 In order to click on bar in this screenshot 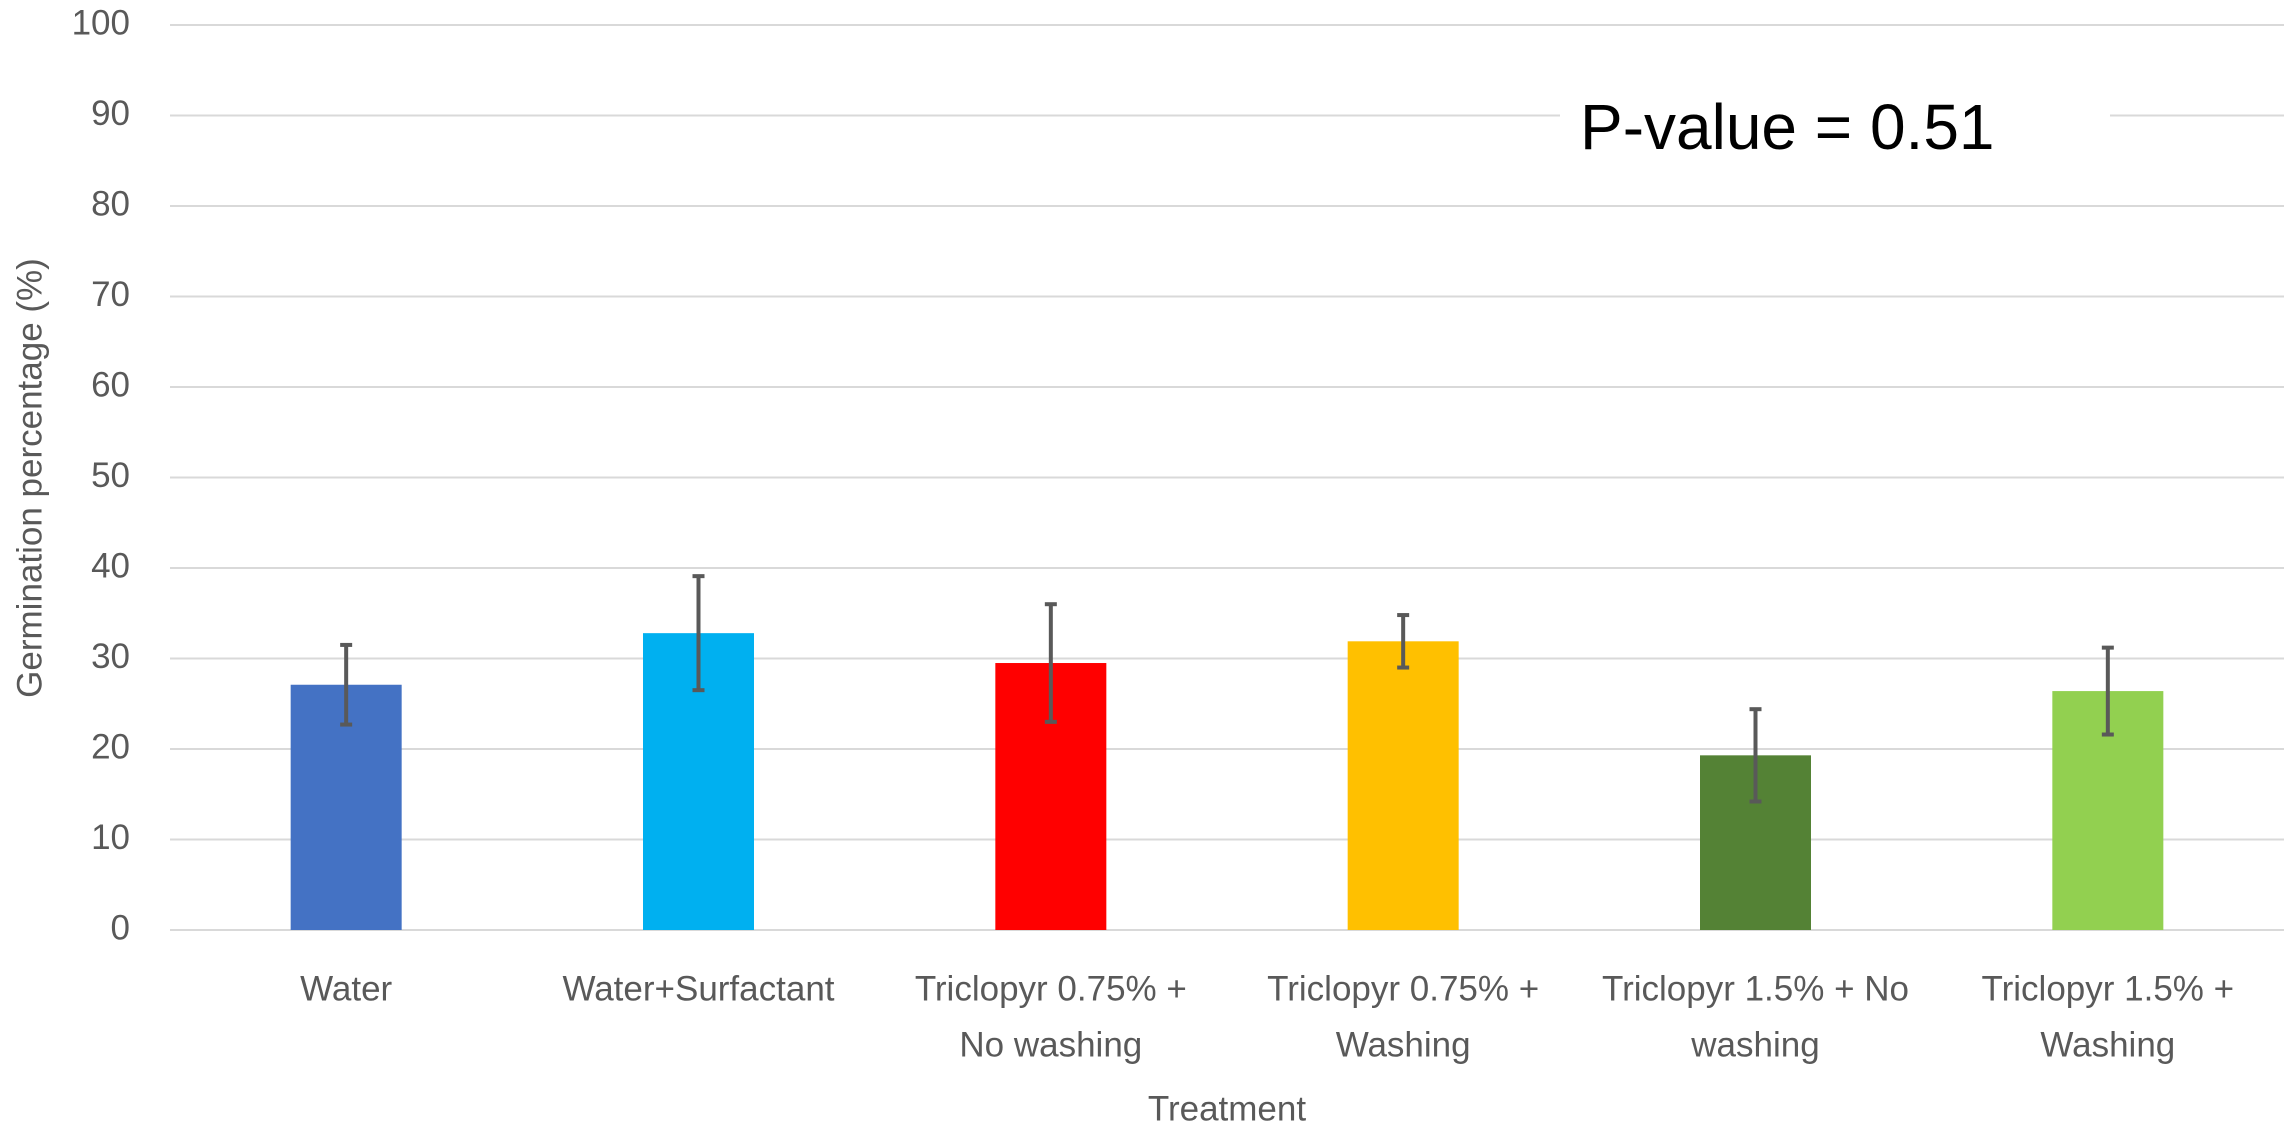, I will do `click(1403, 785)`.